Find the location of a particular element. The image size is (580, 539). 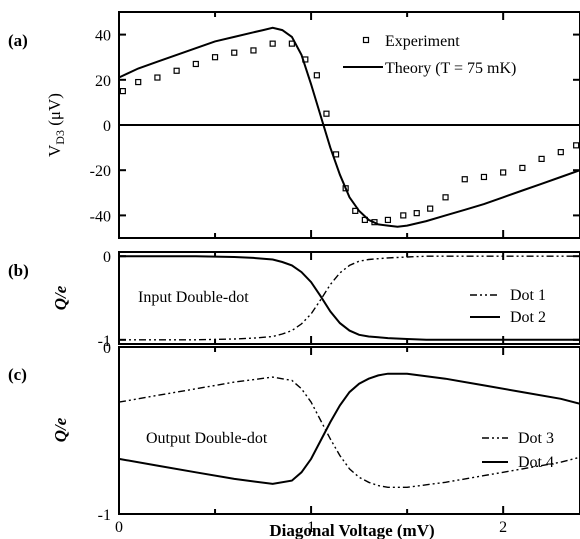

x-tick-label: 1 is located at coordinates (311, 527).